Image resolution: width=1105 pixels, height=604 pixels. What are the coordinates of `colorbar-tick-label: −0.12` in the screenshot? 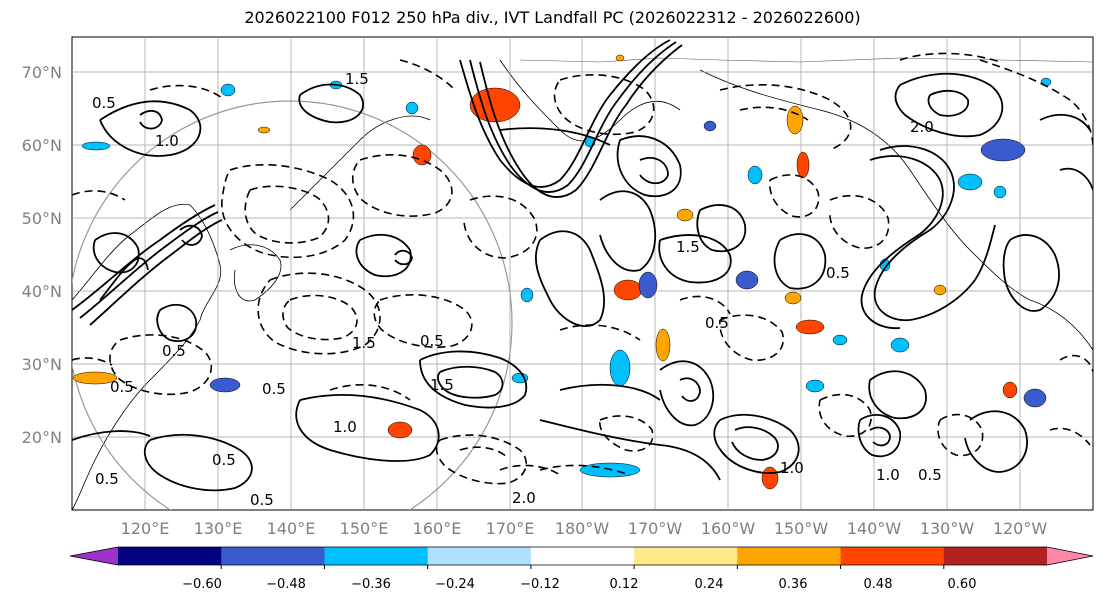 It's located at (540, 584).